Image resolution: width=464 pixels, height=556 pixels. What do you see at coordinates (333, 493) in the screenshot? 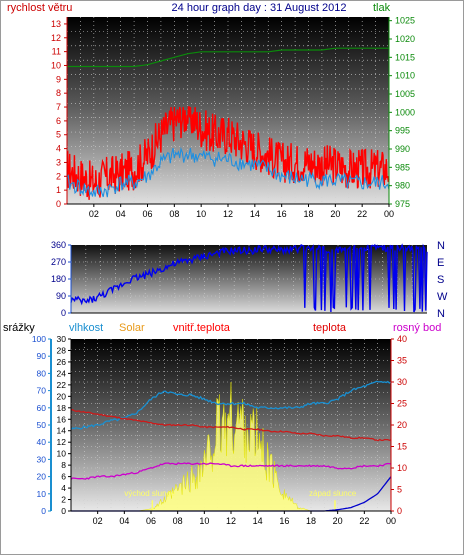
I see `sunset-label: západ slunce` at bounding box center [333, 493].